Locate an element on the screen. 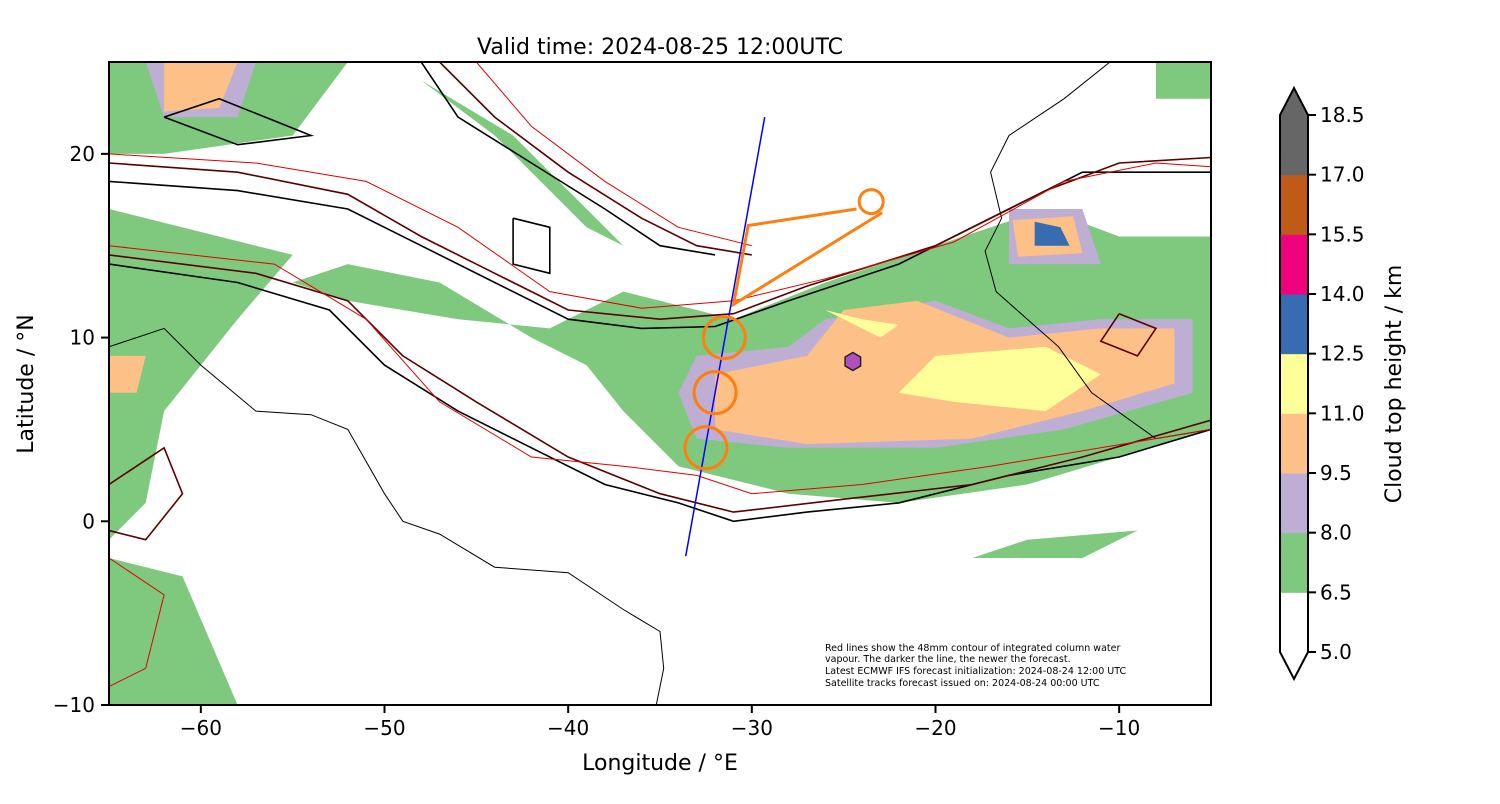 The image size is (1500, 804). x-axis: −60 −50 −40 −30 −20 −10 is located at coordinates (660, 722).